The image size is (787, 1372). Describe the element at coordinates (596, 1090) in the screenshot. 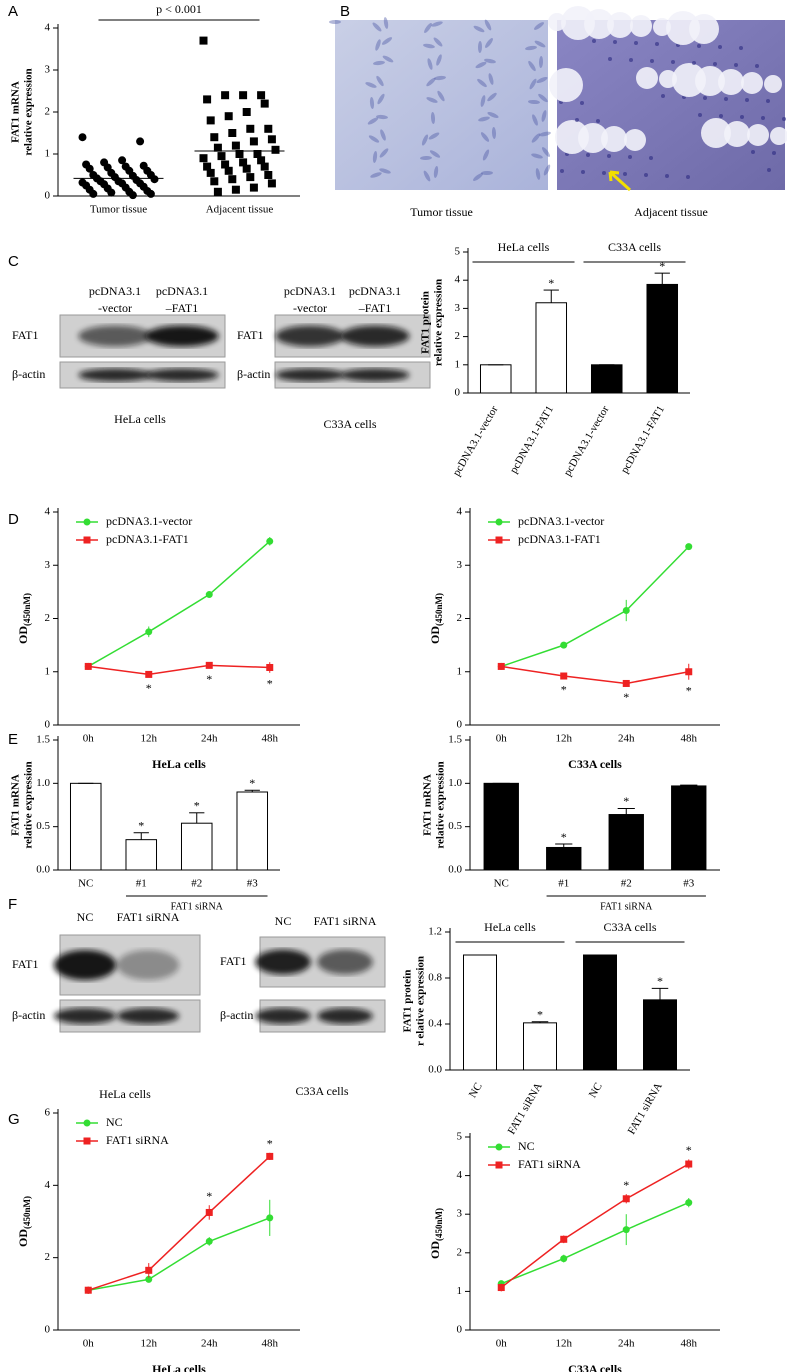

I see `x-tick-label: NC` at that location.